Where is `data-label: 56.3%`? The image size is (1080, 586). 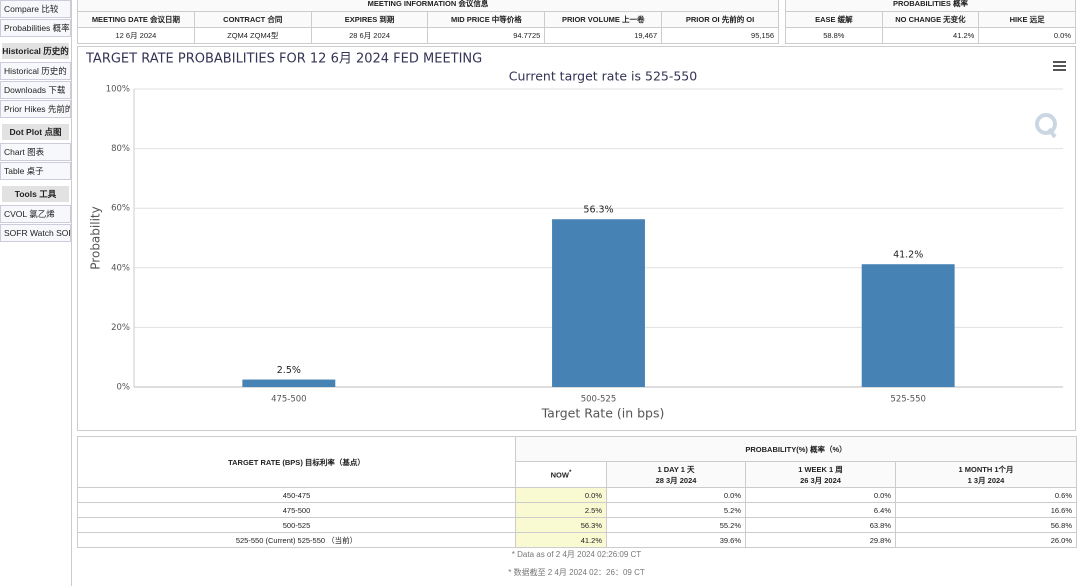
data-label: 56.3% is located at coordinates (598, 210).